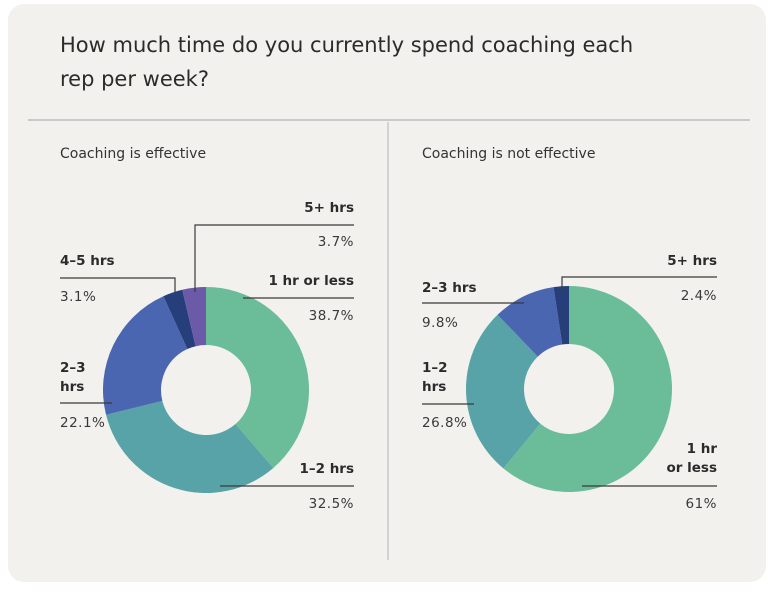  Describe the element at coordinates (78, 297) in the screenshot. I see `pct-4-5: 3.1%` at that location.